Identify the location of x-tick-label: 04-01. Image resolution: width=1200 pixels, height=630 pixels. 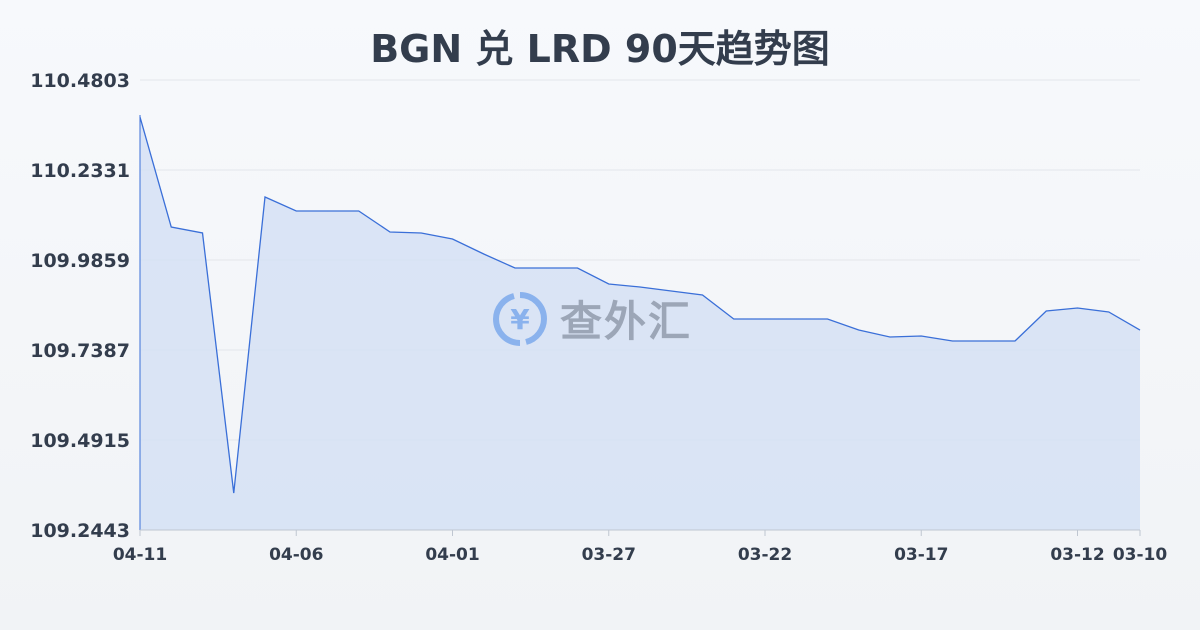
(452, 555).